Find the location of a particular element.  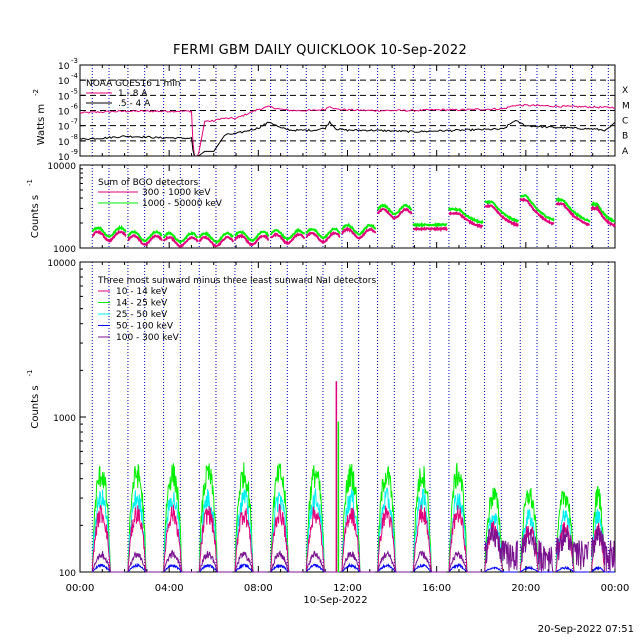

legend-label: 25 - 50 keV is located at coordinates (142, 315).